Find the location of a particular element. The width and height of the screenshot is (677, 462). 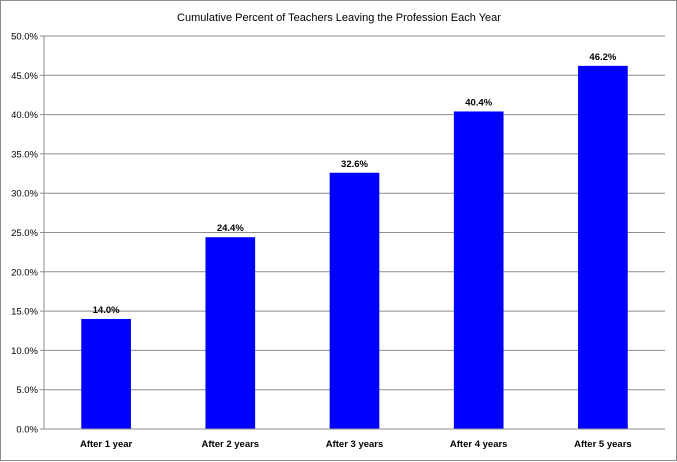

data-label: 14.0% is located at coordinates (106, 310).